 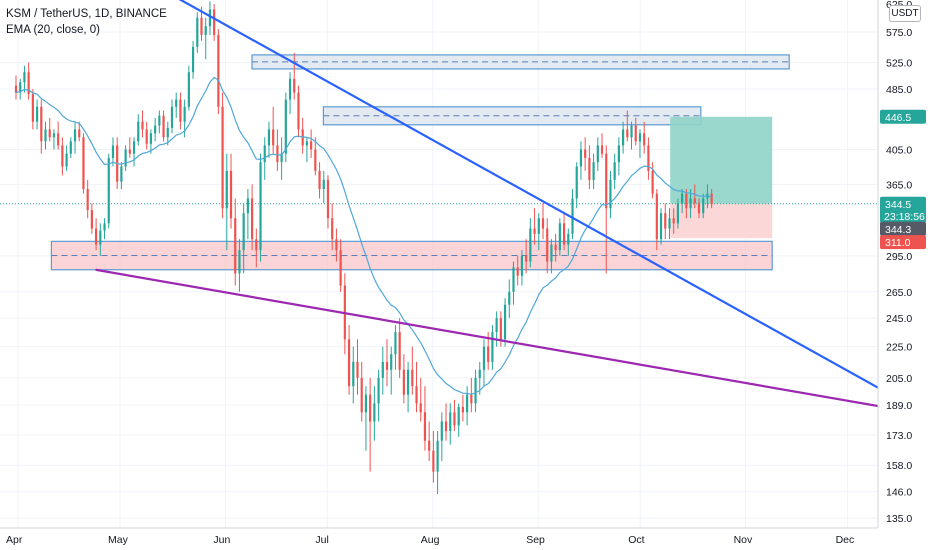 What do you see at coordinates (899, 63) in the screenshot?
I see `price-tick-label: 525.0` at bounding box center [899, 63].